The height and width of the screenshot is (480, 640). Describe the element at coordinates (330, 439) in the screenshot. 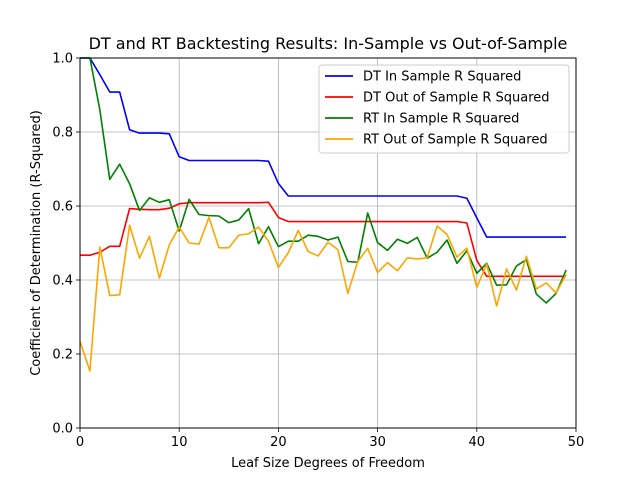

I see `x-ticks: 0 10 20 30 40 50` at that location.